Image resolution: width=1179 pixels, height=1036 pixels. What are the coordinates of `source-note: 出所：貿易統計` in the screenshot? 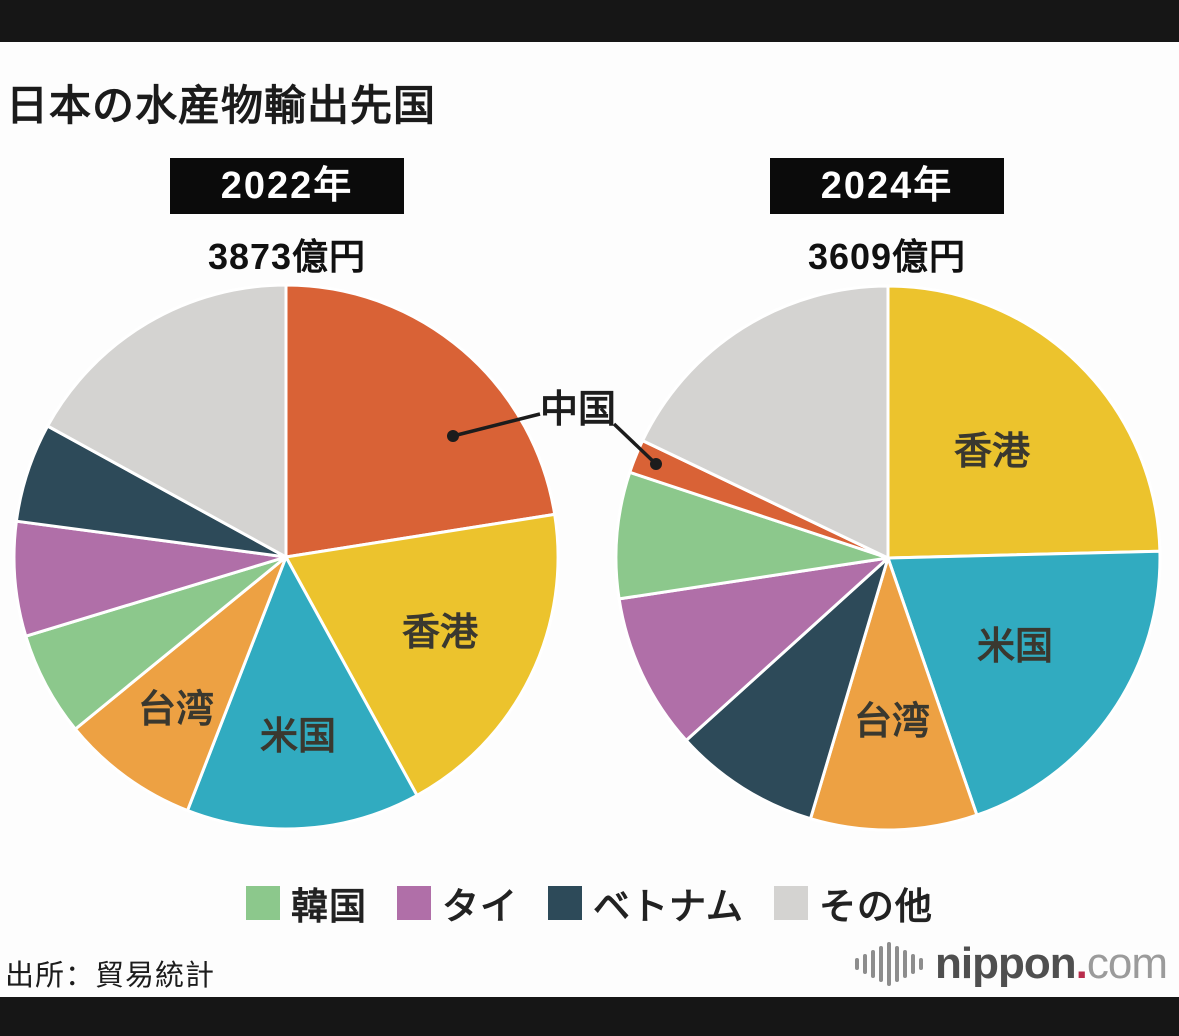 It's located at (110, 976).